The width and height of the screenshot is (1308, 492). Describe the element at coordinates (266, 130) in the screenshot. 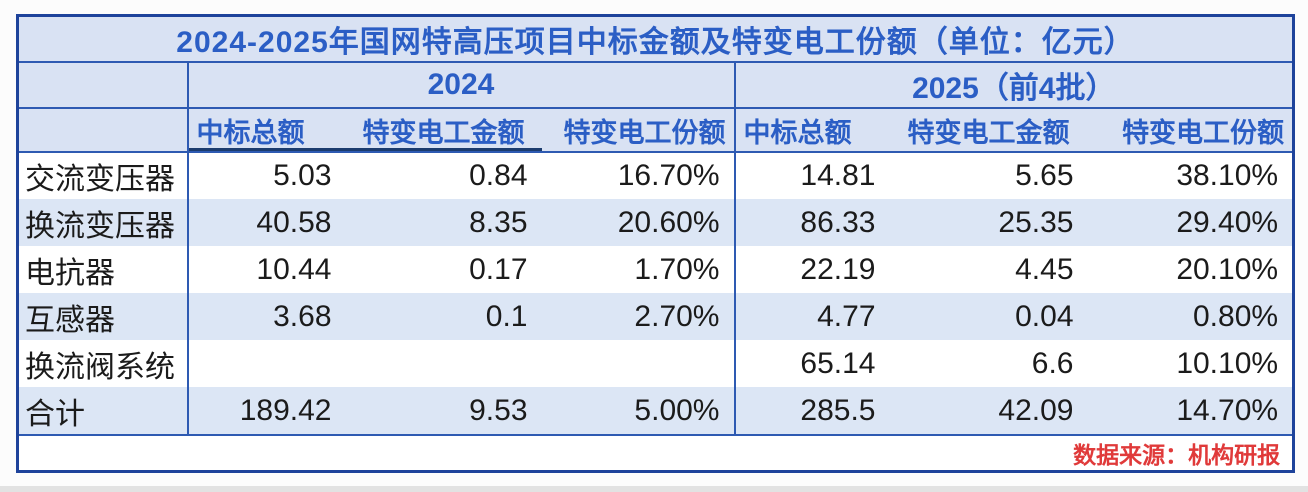

I see `col-header-2024-bid-total: 中标总额` at that location.